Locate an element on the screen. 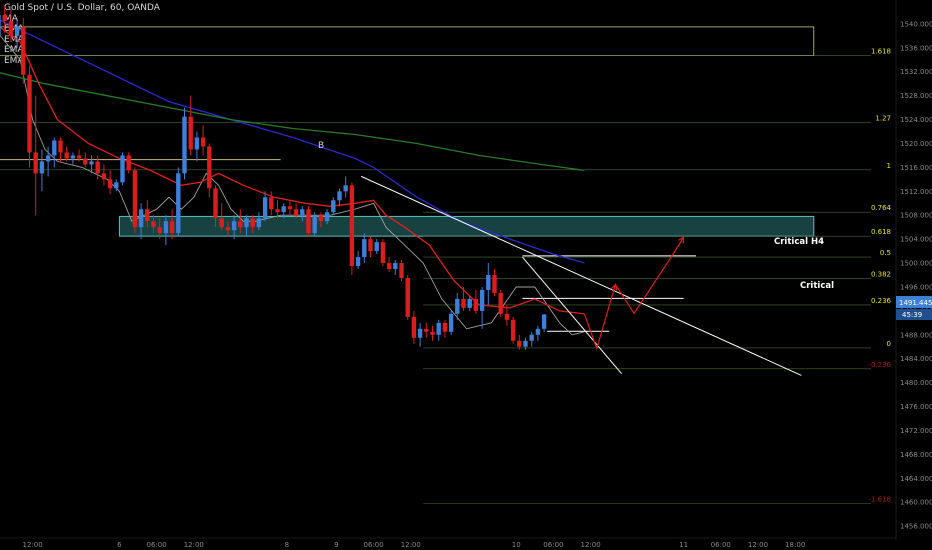 The height and width of the screenshot is (550, 932). annotation-critical-h4: Critical H4 is located at coordinates (799, 242).